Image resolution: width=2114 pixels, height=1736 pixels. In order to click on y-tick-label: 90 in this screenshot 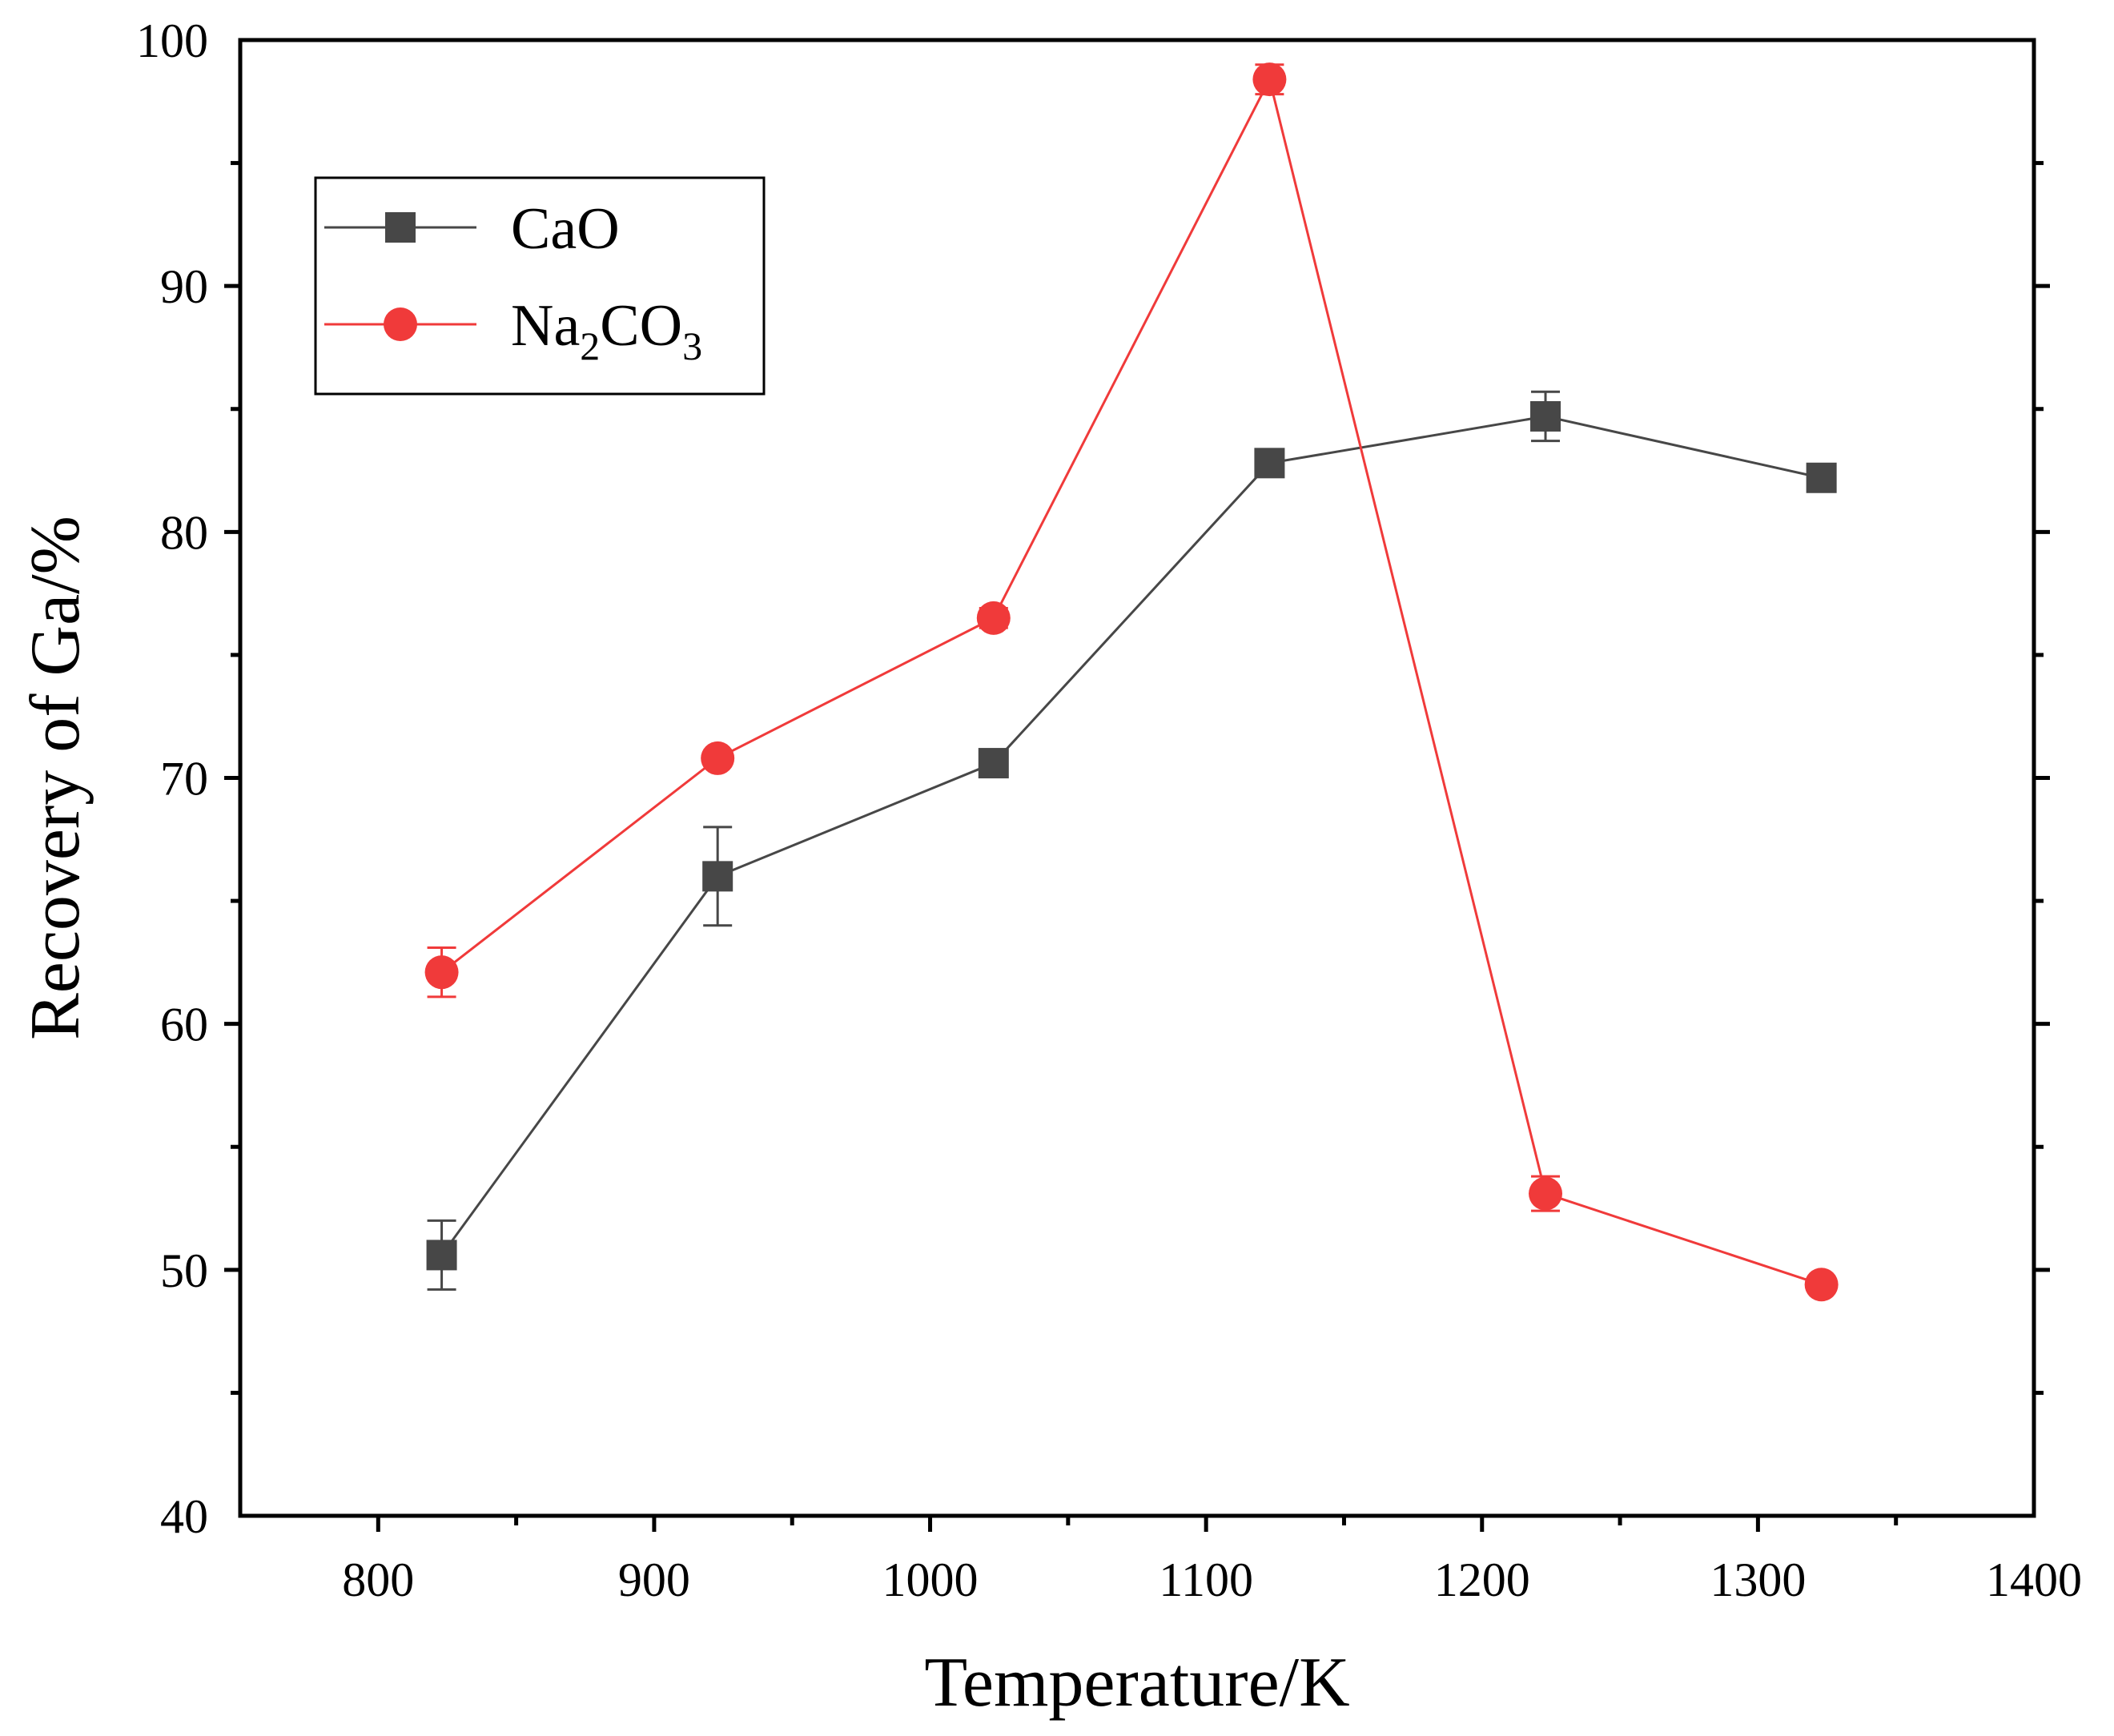, I will do `click(184, 286)`.